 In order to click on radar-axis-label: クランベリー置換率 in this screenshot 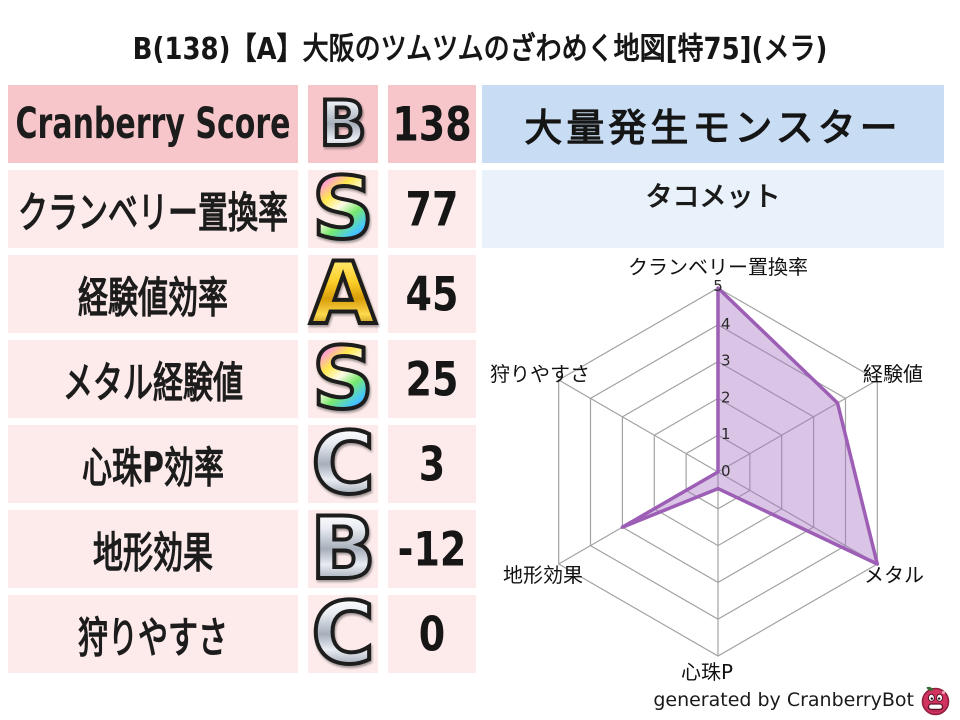, I will do `click(718, 267)`.